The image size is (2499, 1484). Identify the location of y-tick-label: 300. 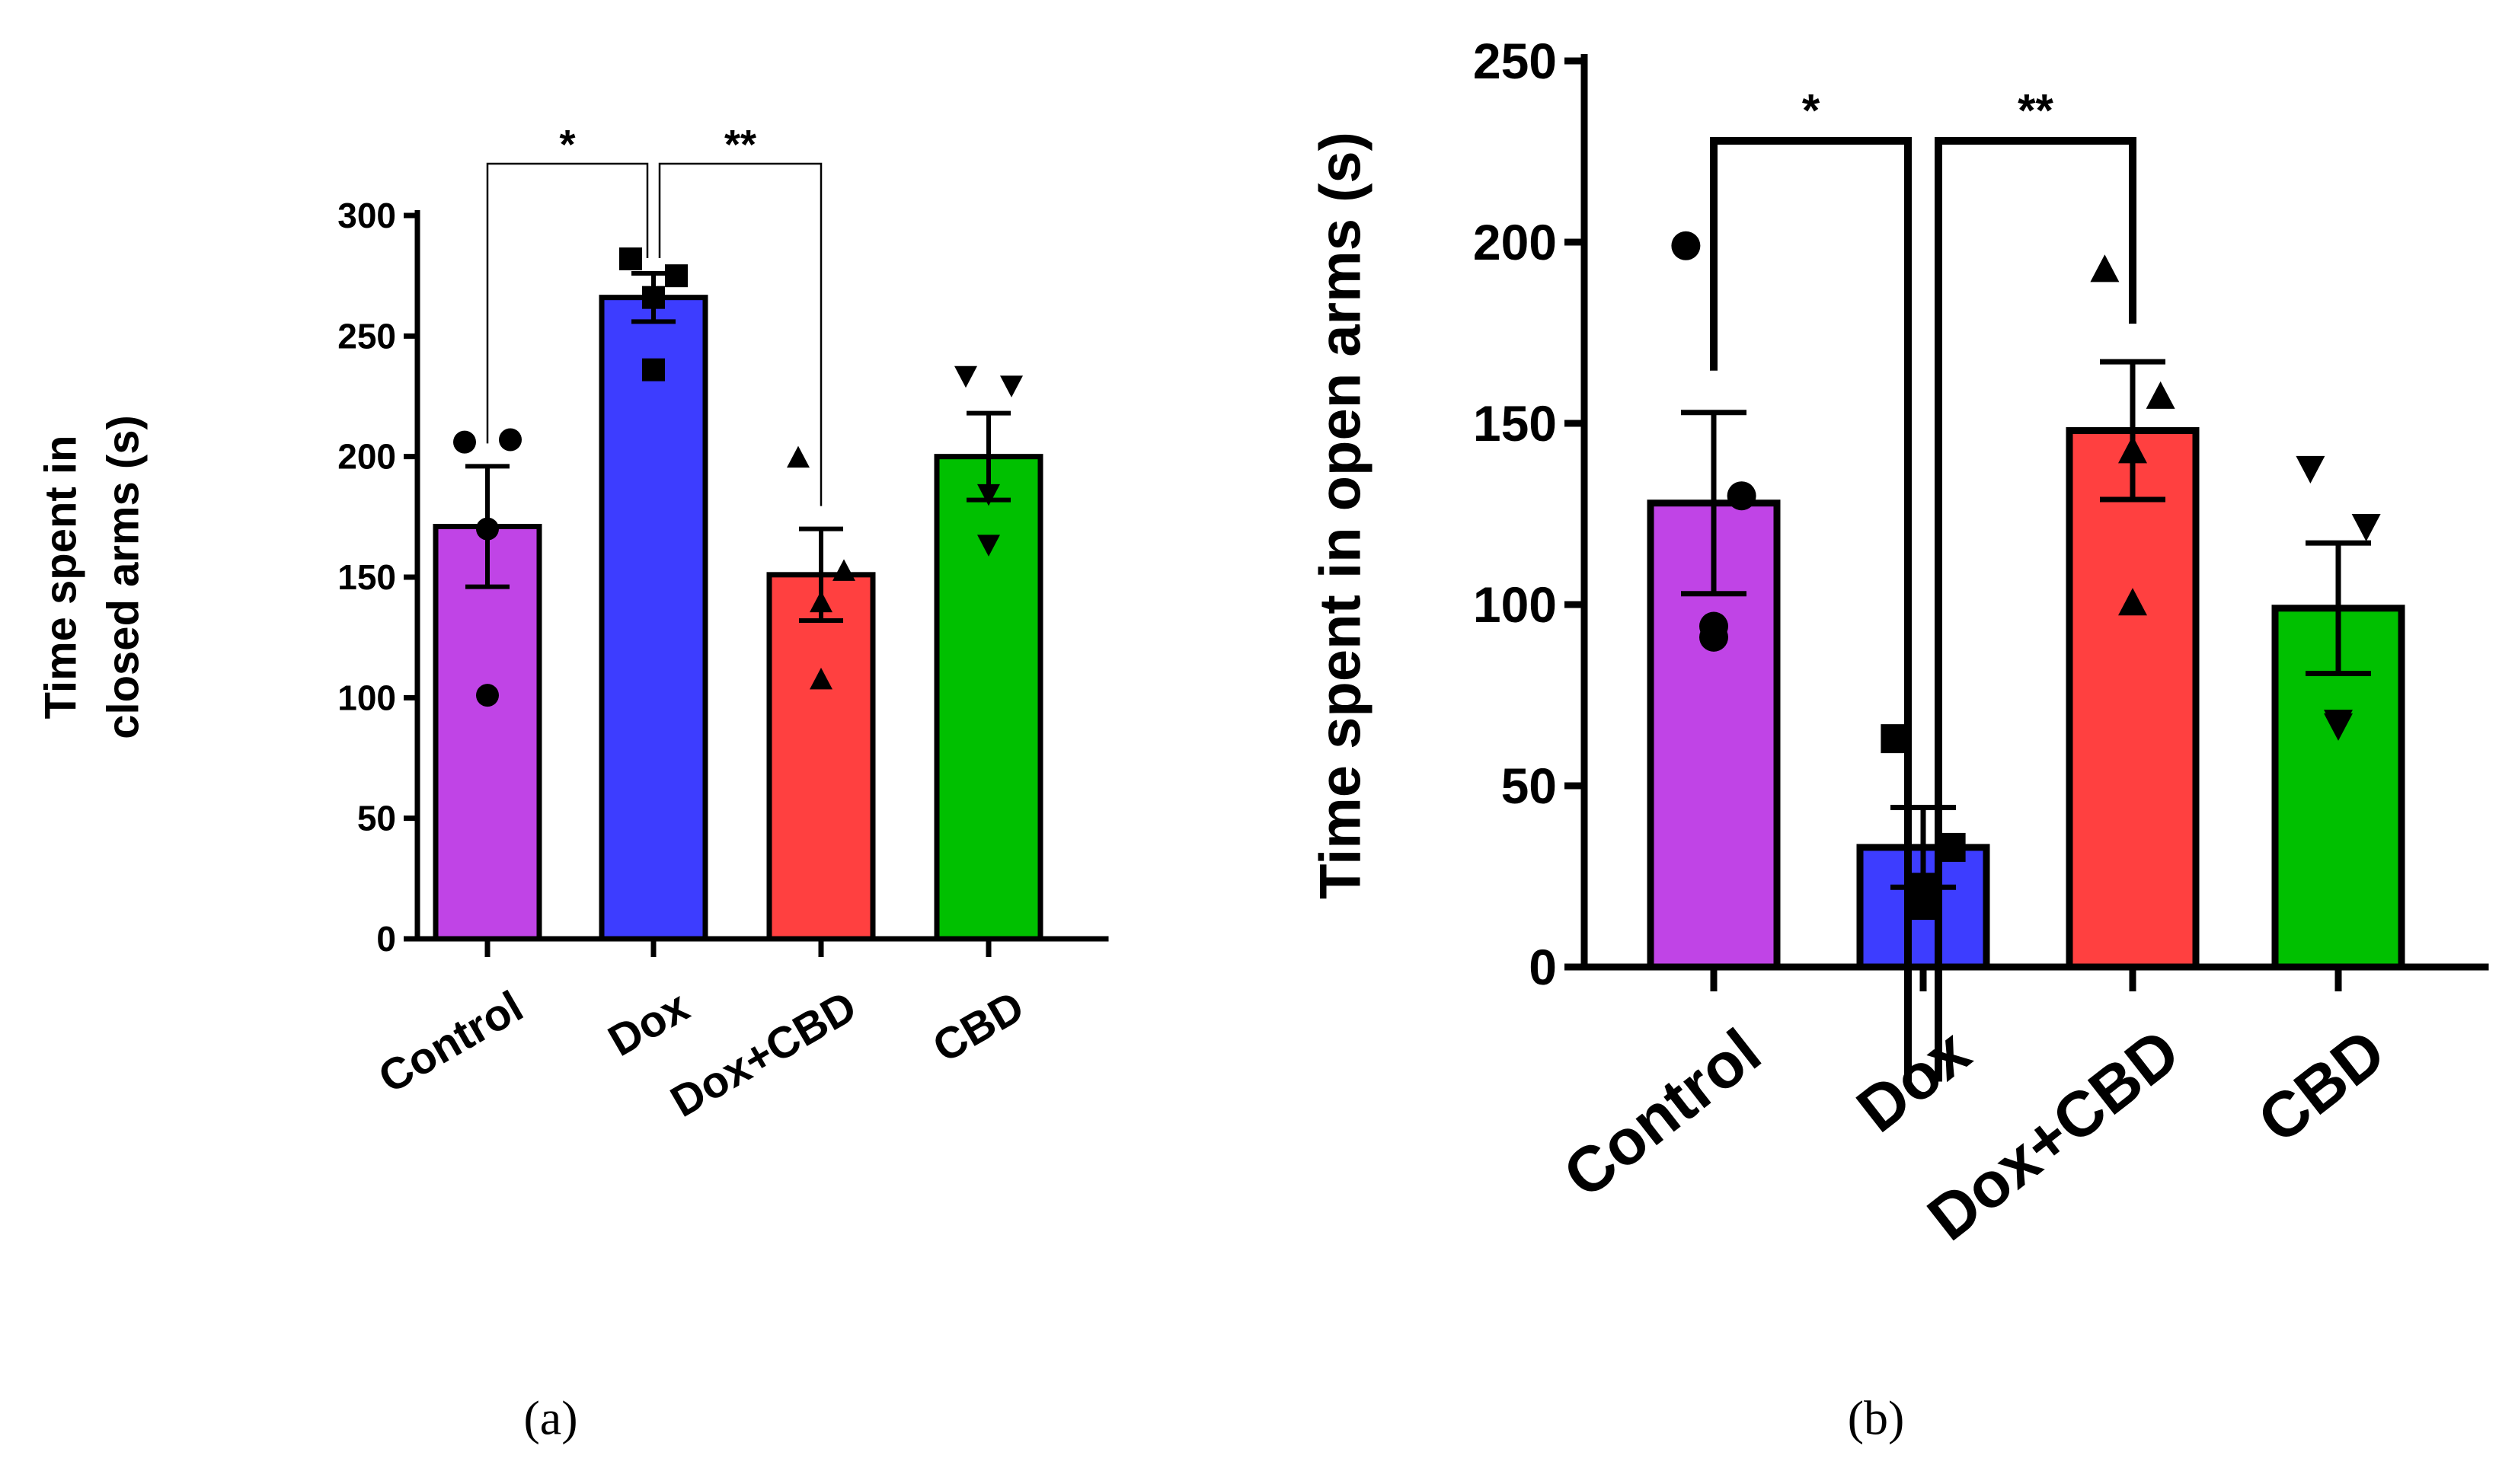
(366, 215).